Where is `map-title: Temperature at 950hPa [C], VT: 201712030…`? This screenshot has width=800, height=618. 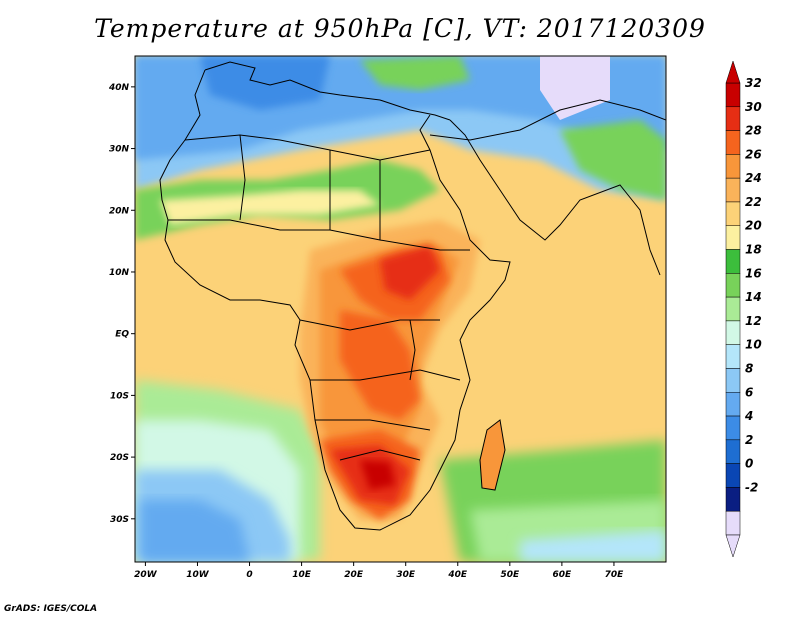
map-title: Temperature at 950hPa [C], VT: 201712030… is located at coordinates (400, 28).